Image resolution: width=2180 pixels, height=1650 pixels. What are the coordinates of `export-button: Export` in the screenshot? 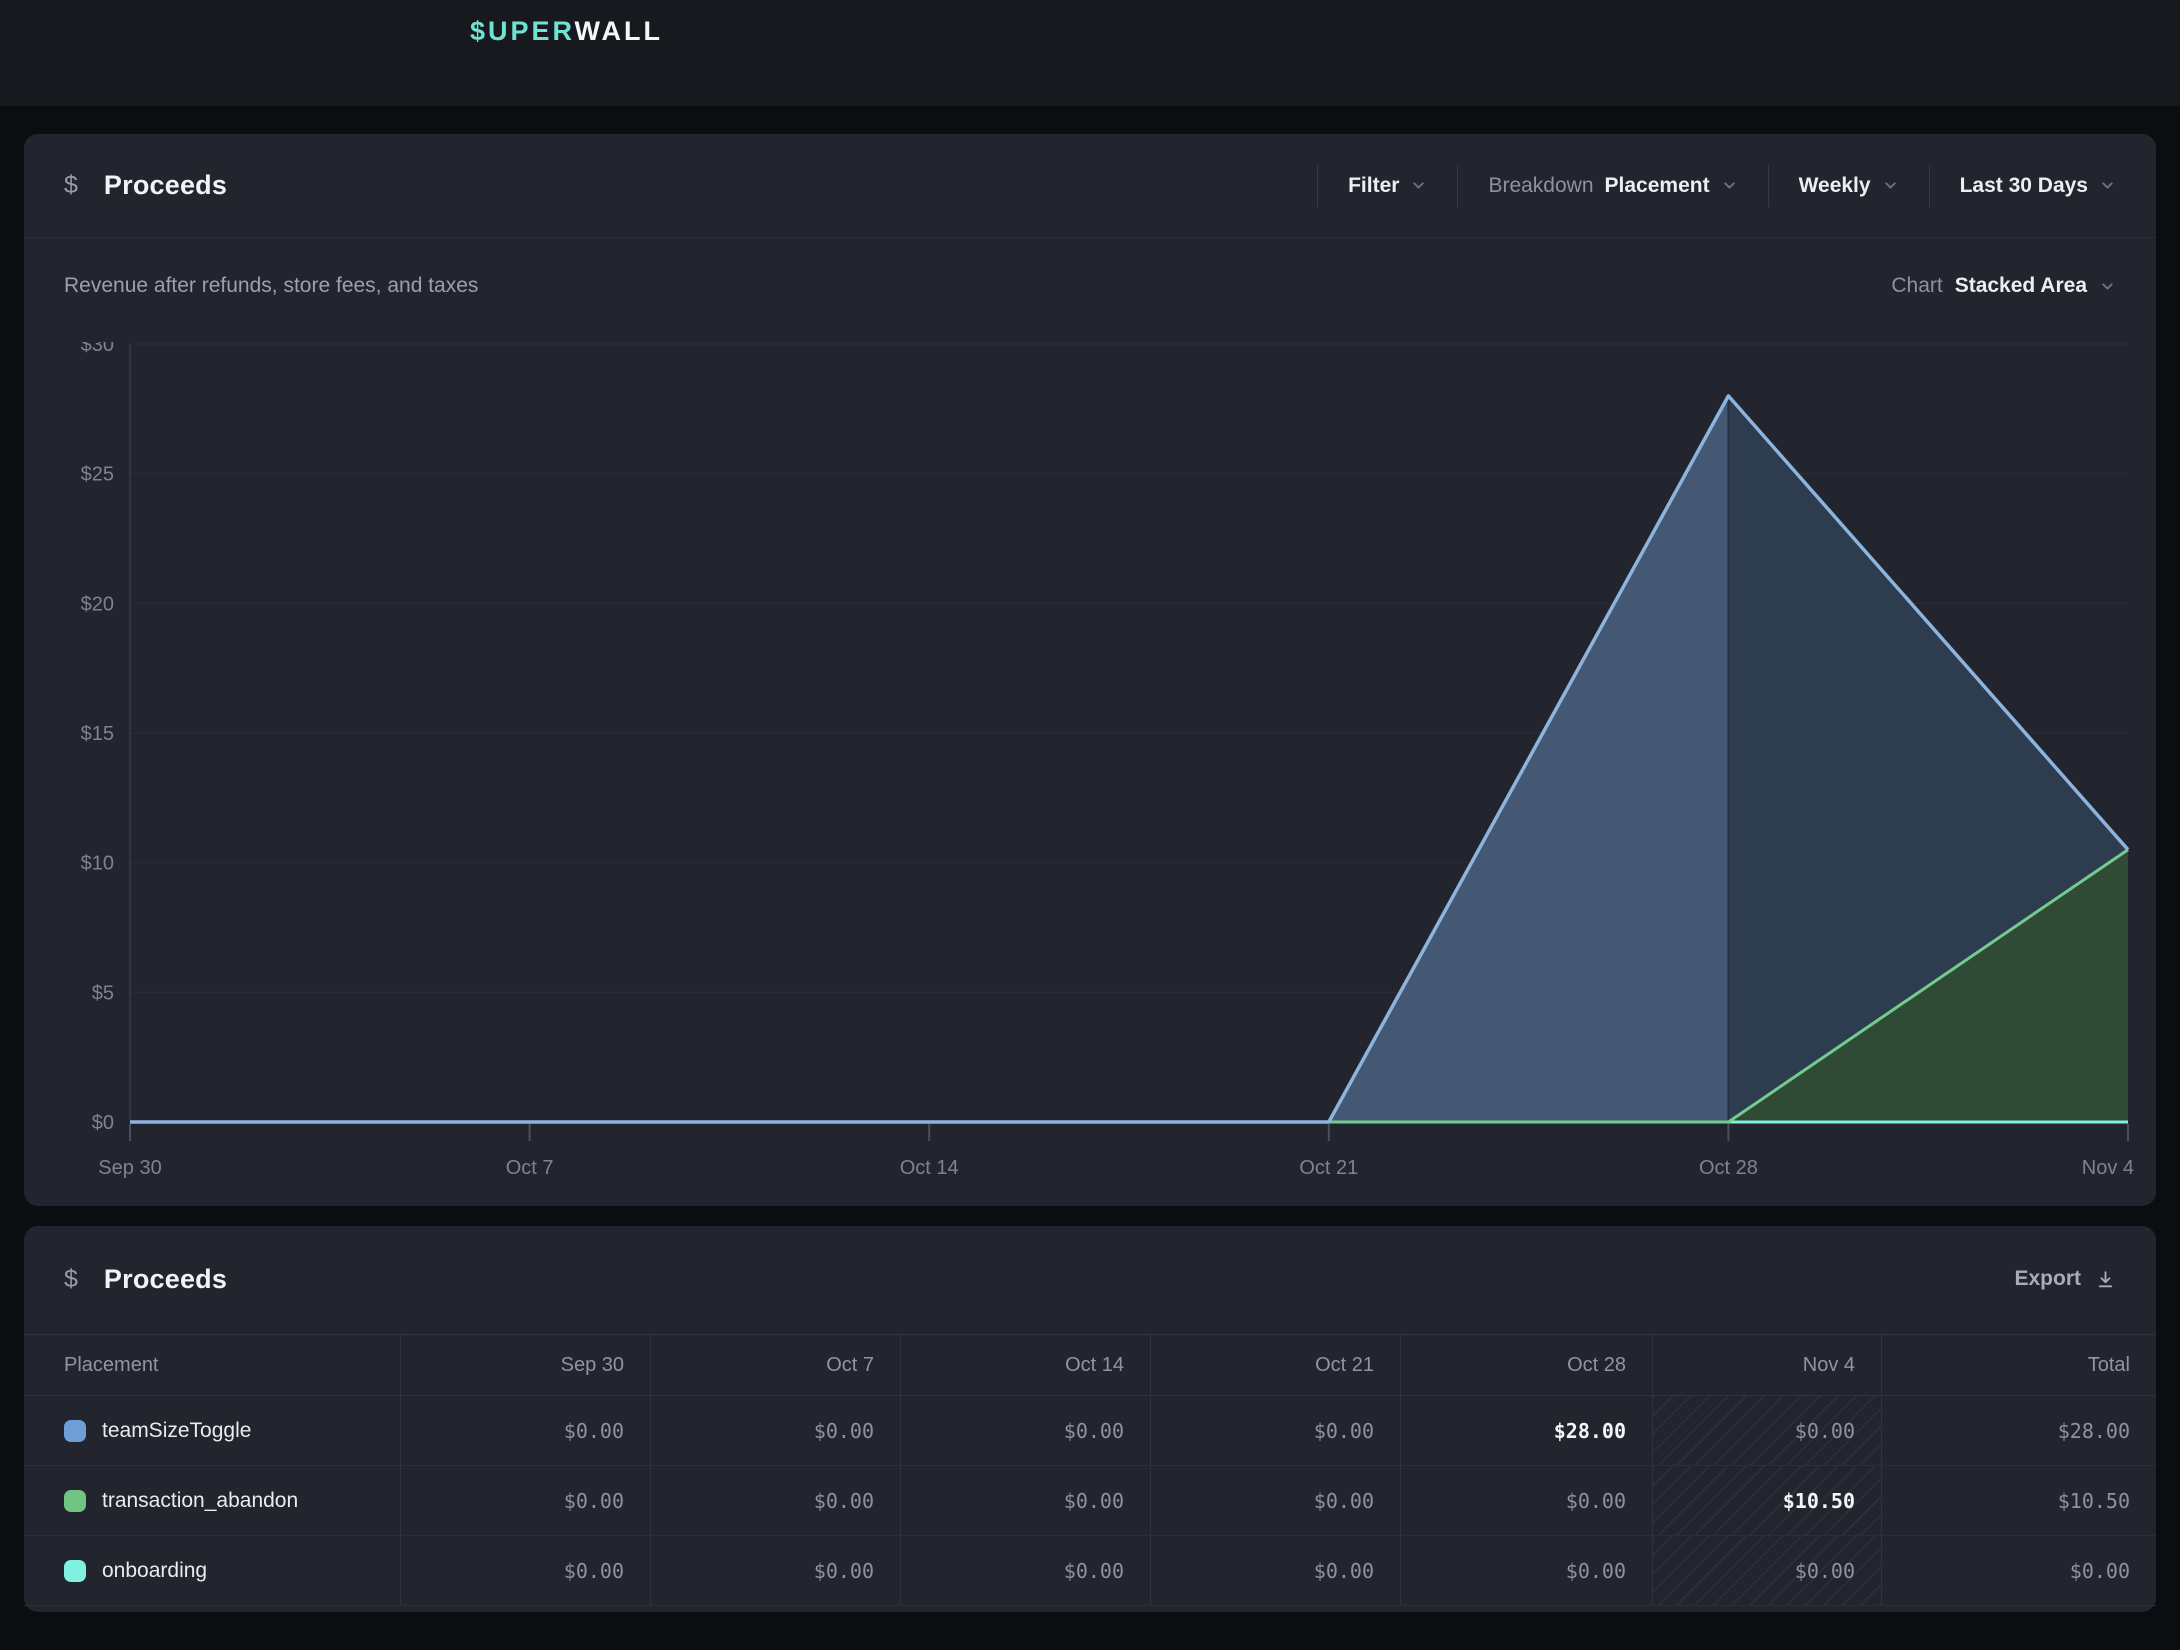 It's located at (2065, 1279).